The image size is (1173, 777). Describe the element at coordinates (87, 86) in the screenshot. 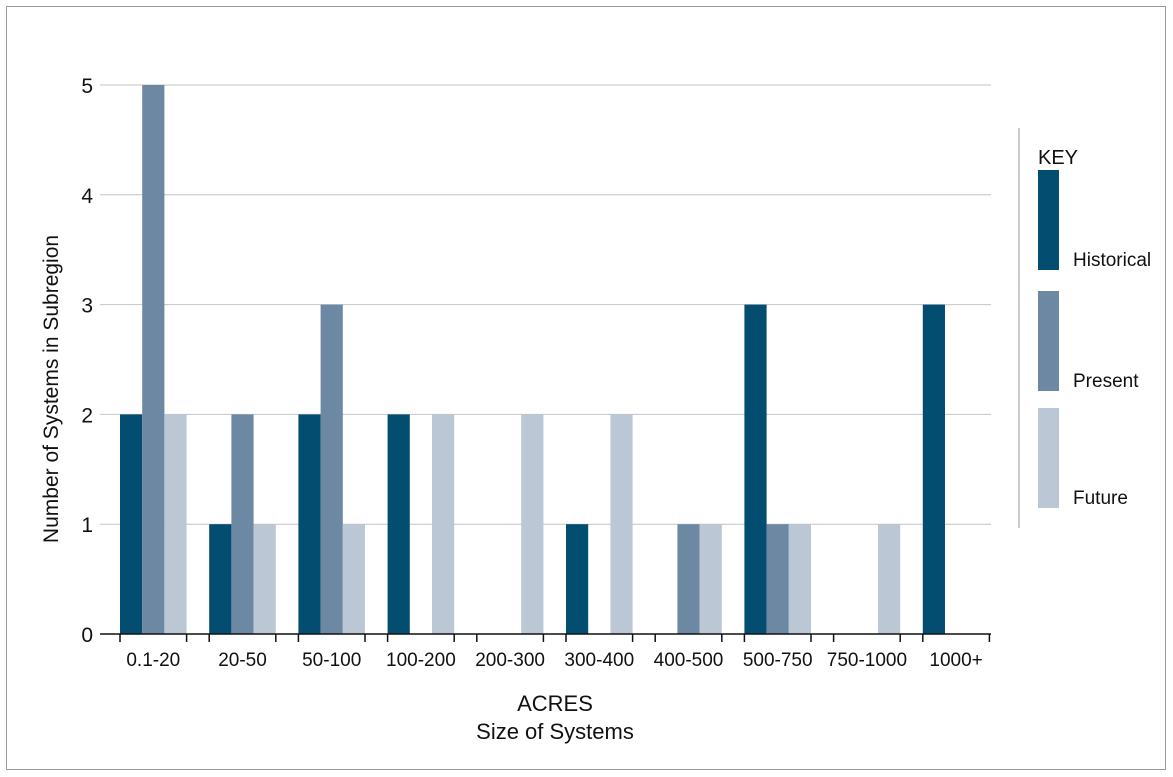

I see `y-tick-label: 5` at that location.